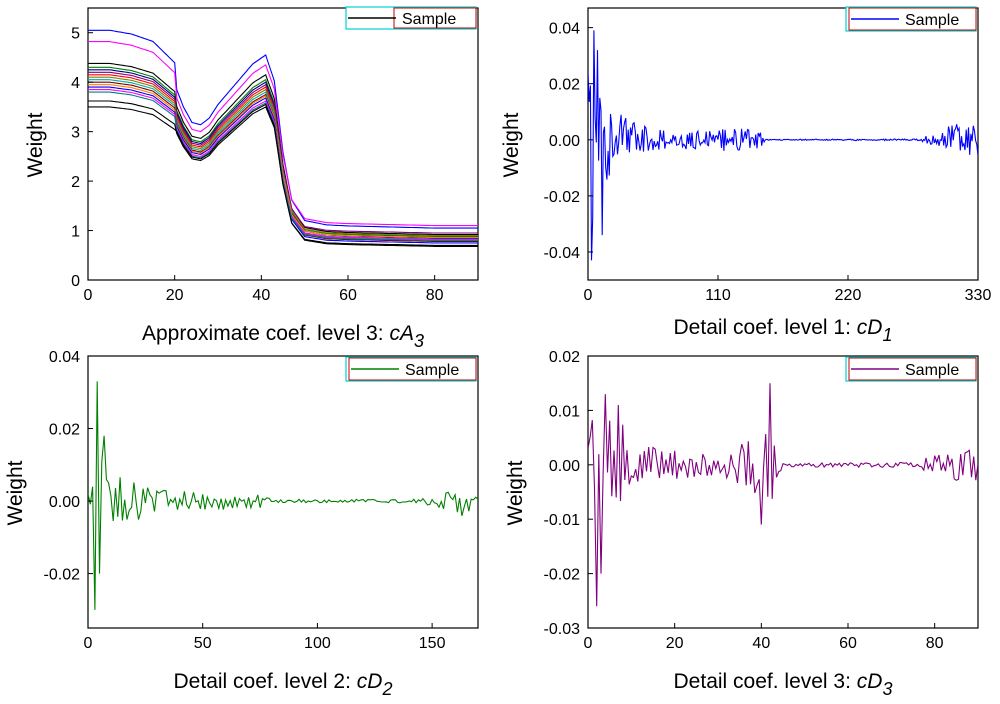 Image resolution: width=1000 pixels, height=704 pixels. What do you see at coordinates (283, 175) in the screenshot?
I see `series-line-s16` at bounding box center [283, 175].